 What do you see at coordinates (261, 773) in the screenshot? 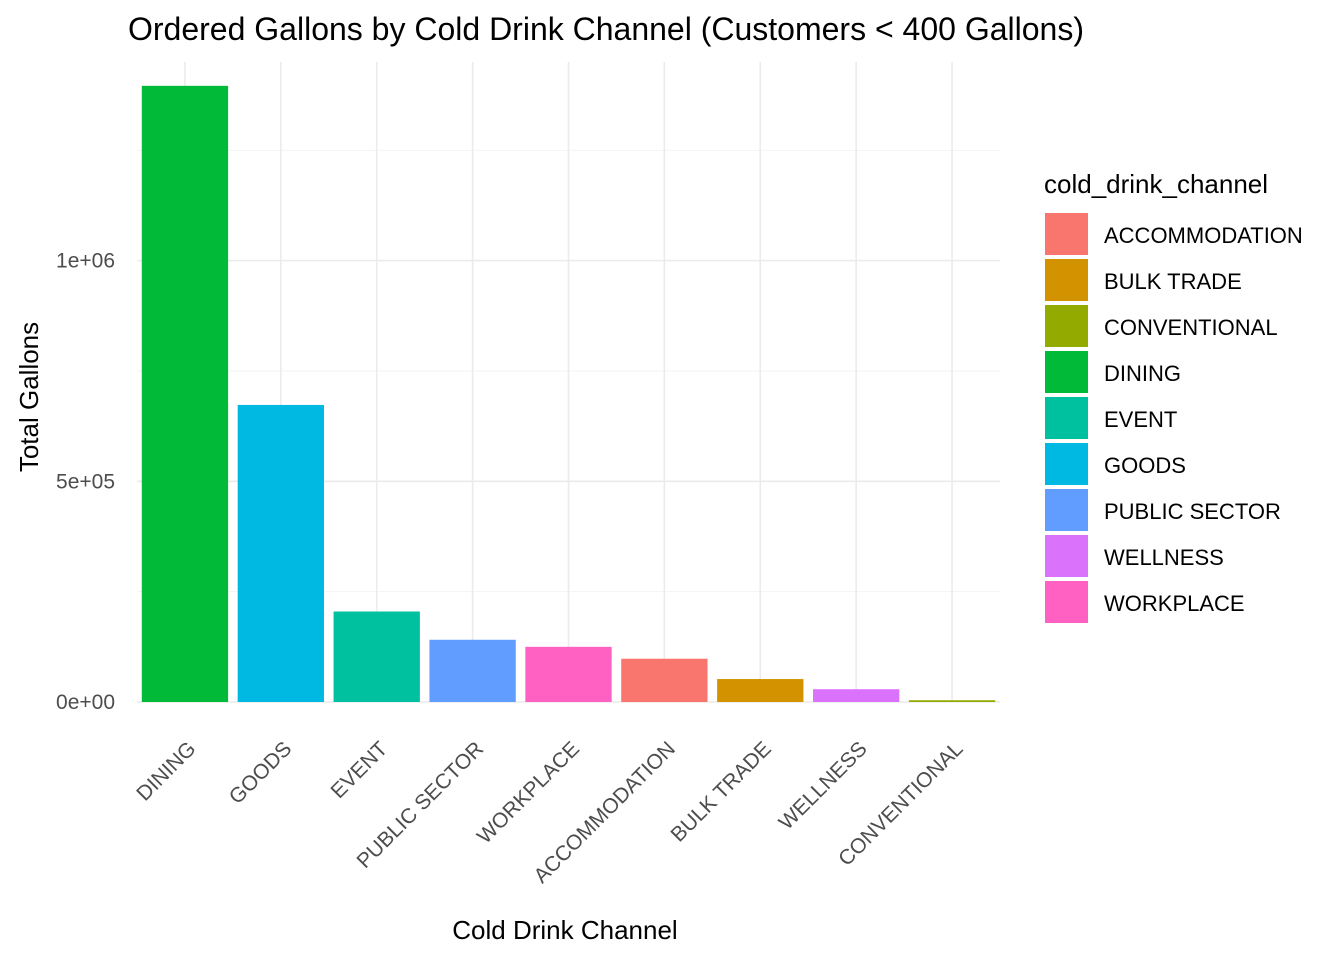
I see `x-tick-label: GOODS` at bounding box center [261, 773].